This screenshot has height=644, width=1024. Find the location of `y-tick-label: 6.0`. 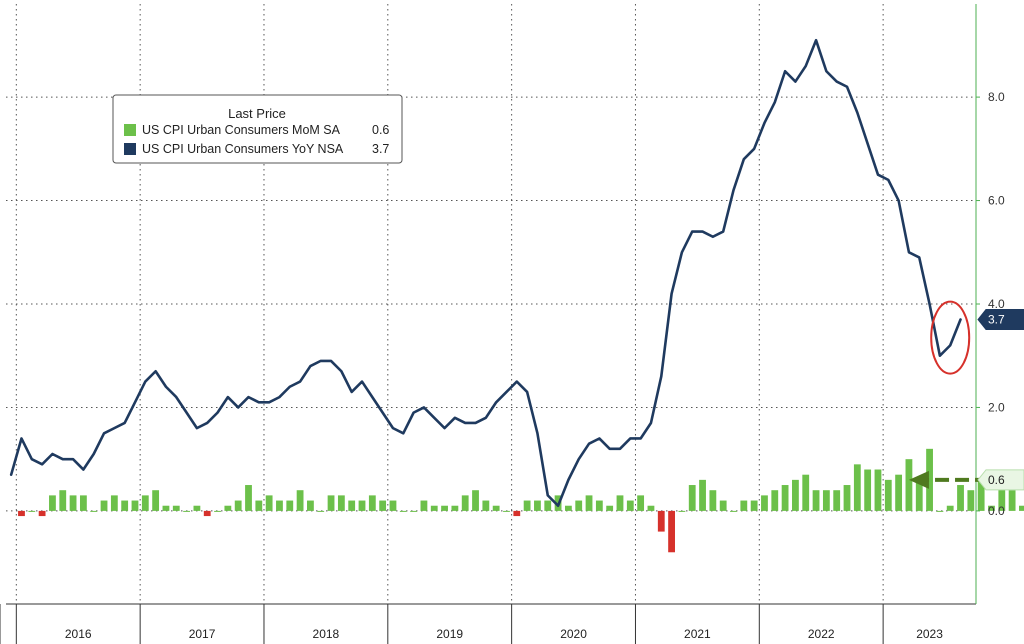

y-tick-label: 6.0 is located at coordinates (996, 201).